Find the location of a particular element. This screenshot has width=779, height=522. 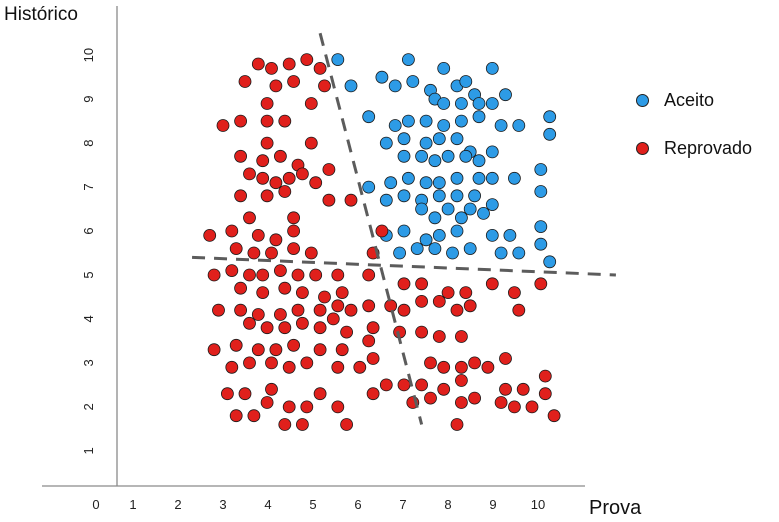

legend-label-reprovado: Reprovado is located at coordinates (708, 147).